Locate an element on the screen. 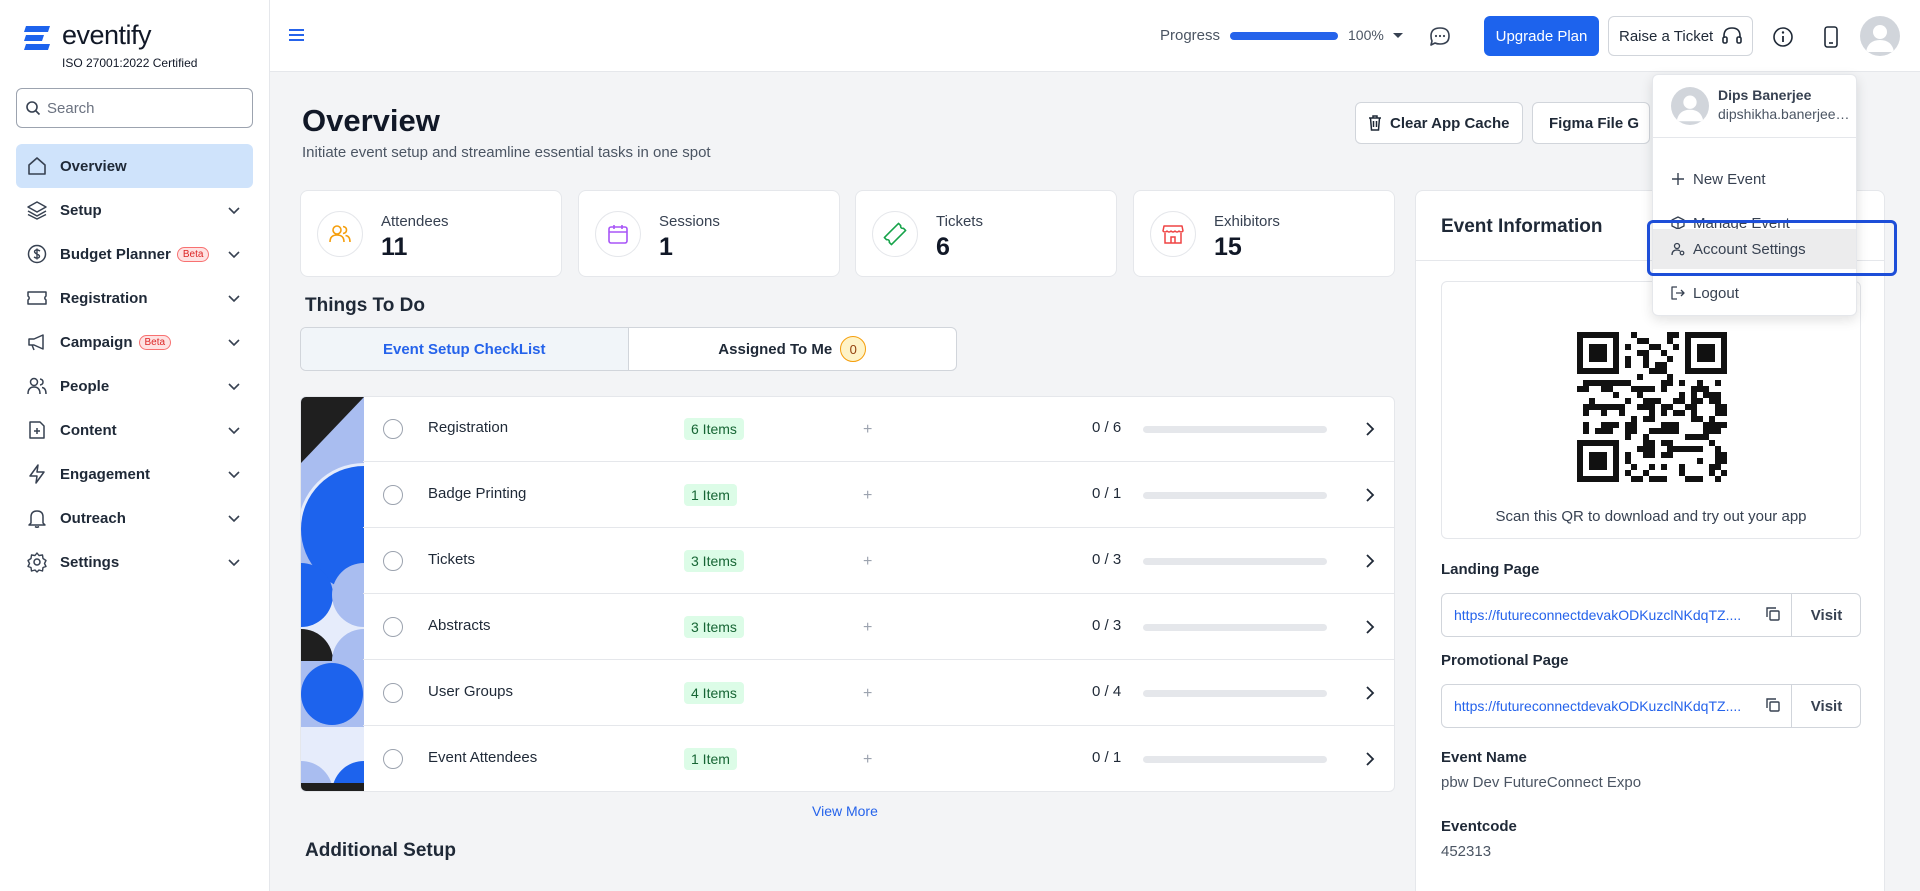 Image resolution: width=1920 pixels, height=891 pixels. view-more-link: View More is located at coordinates (845, 811).